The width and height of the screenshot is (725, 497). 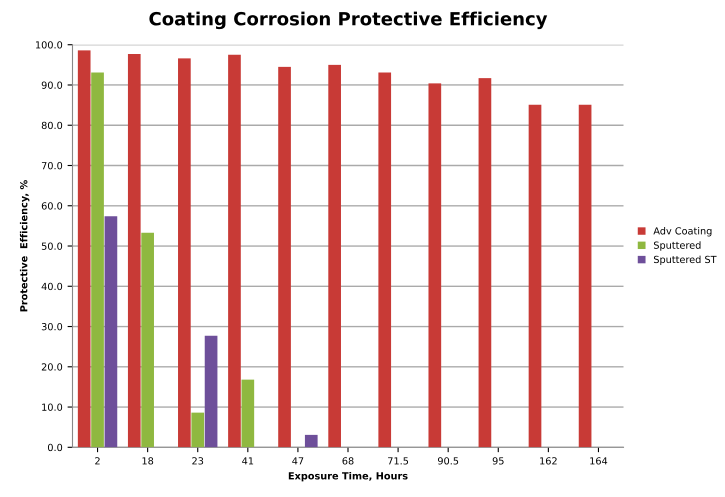 What do you see at coordinates (52, 206) in the screenshot?
I see `y-tick-label: 60.0` at bounding box center [52, 206].